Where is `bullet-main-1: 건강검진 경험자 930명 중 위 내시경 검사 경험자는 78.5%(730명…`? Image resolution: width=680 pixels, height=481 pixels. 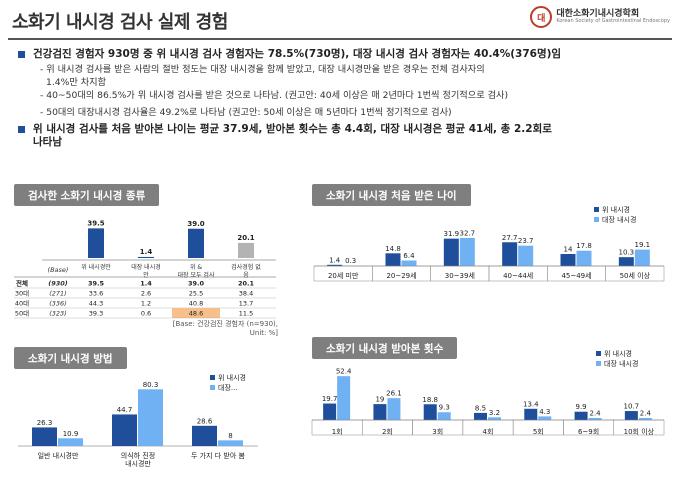
bullet-main-1: 건강검진 경험자 930명 중 위 내시경 검사 경험자는 78.5%(730명… is located at coordinates (344, 54).